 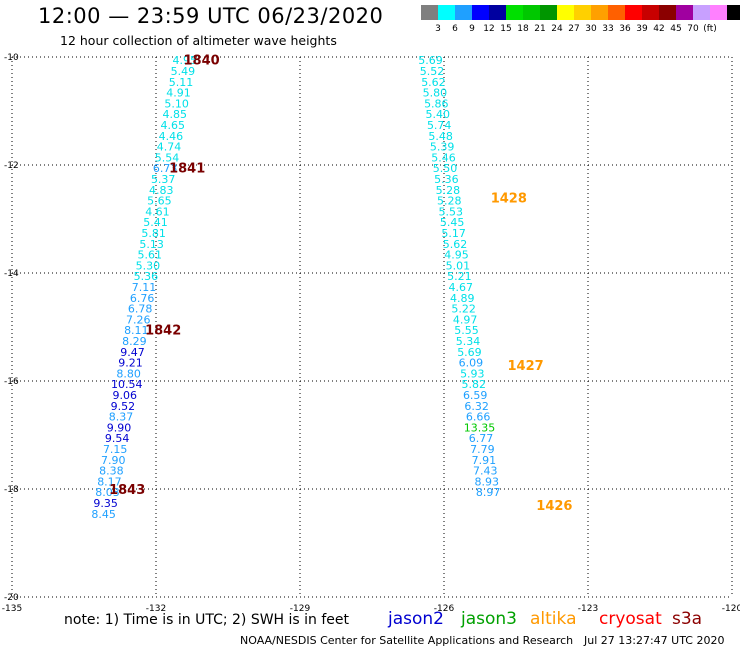 What do you see at coordinates (461, 287) in the screenshot?
I see `swh-value-label: 4.67` at bounding box center [461, 287].